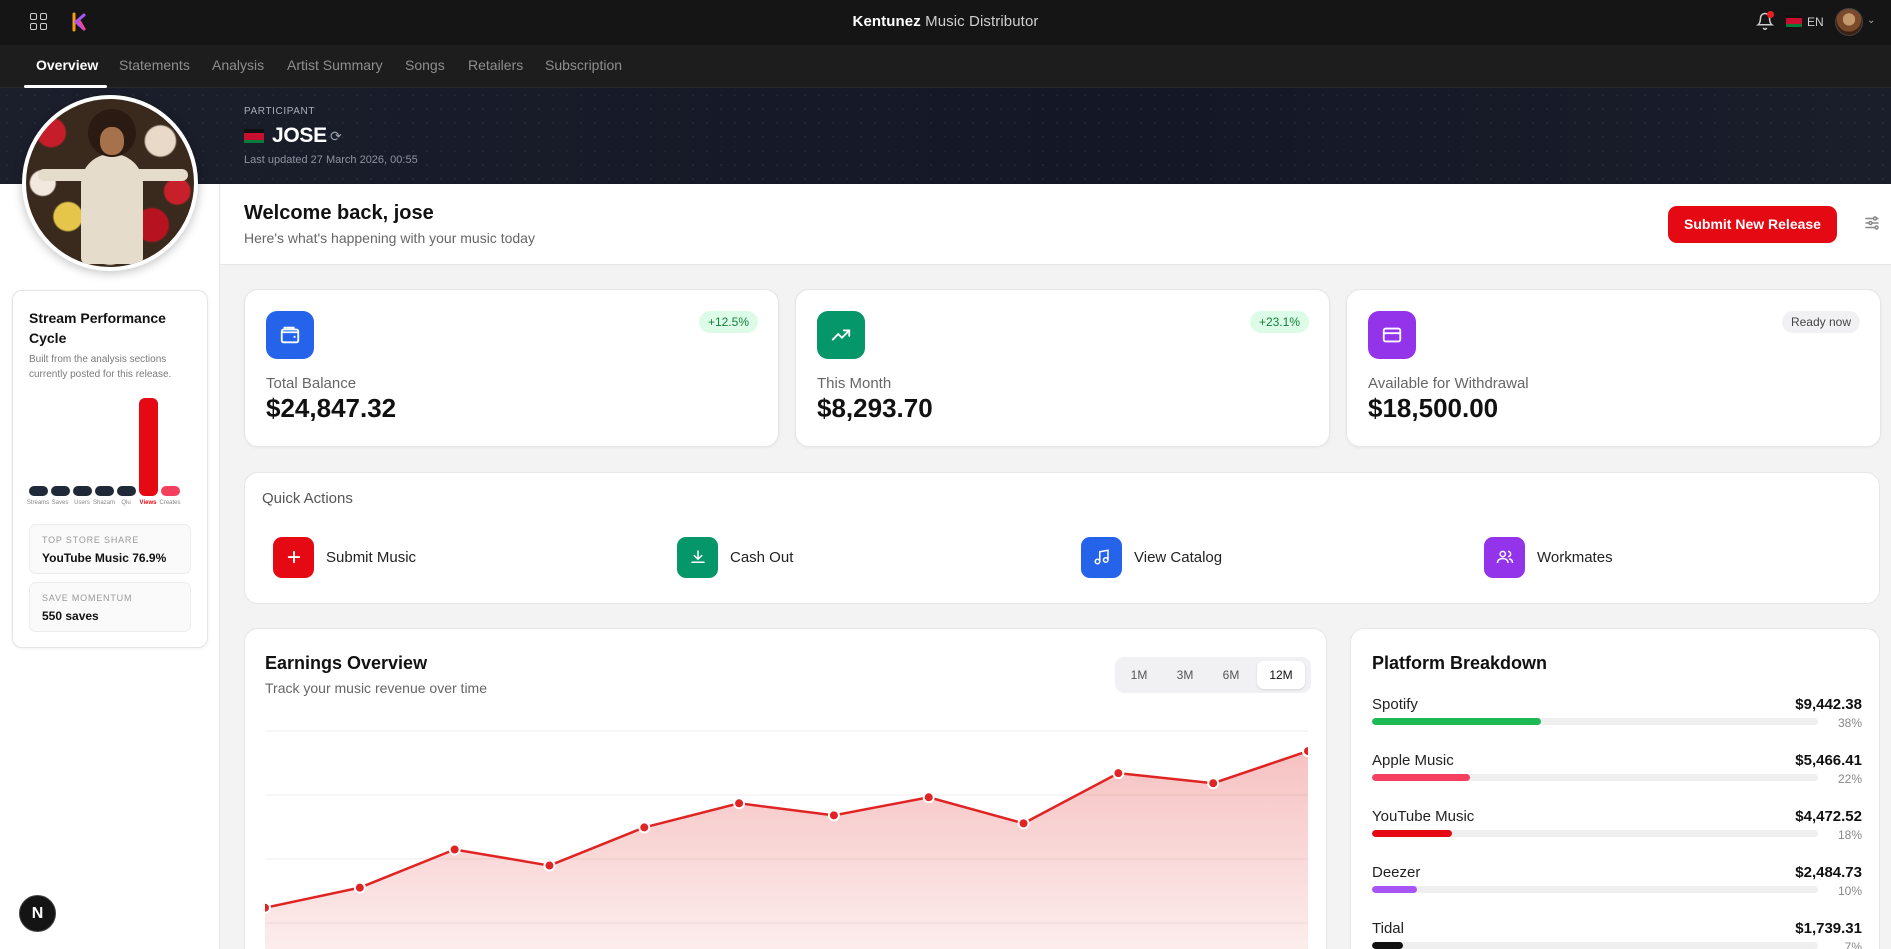 The image size is (1891, 949). Describe the element at coordinates (238, 65) in the screenshot. I see `tab-analysis: Analysis` at that location.